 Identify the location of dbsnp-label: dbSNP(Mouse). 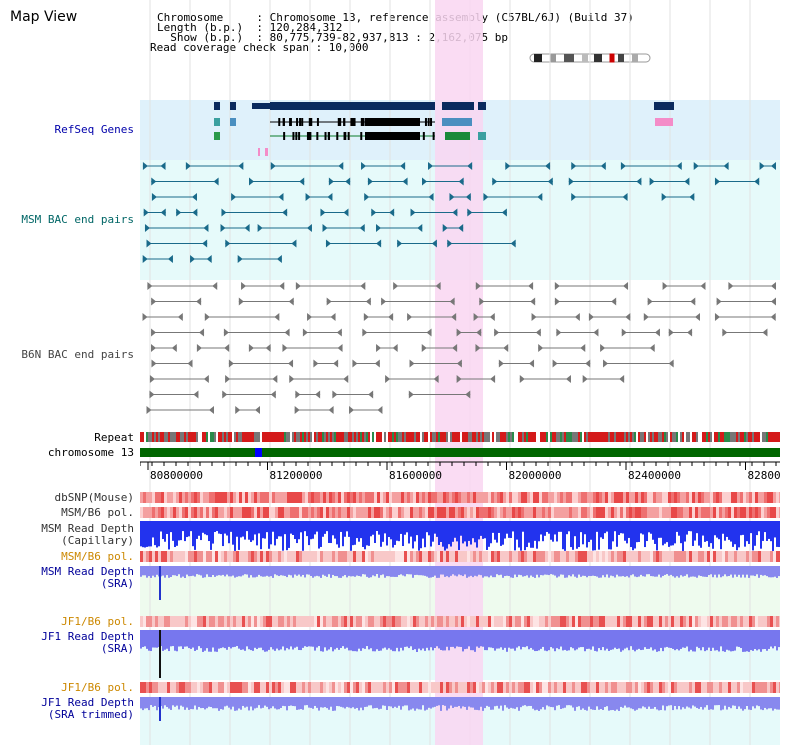
(94, 497).